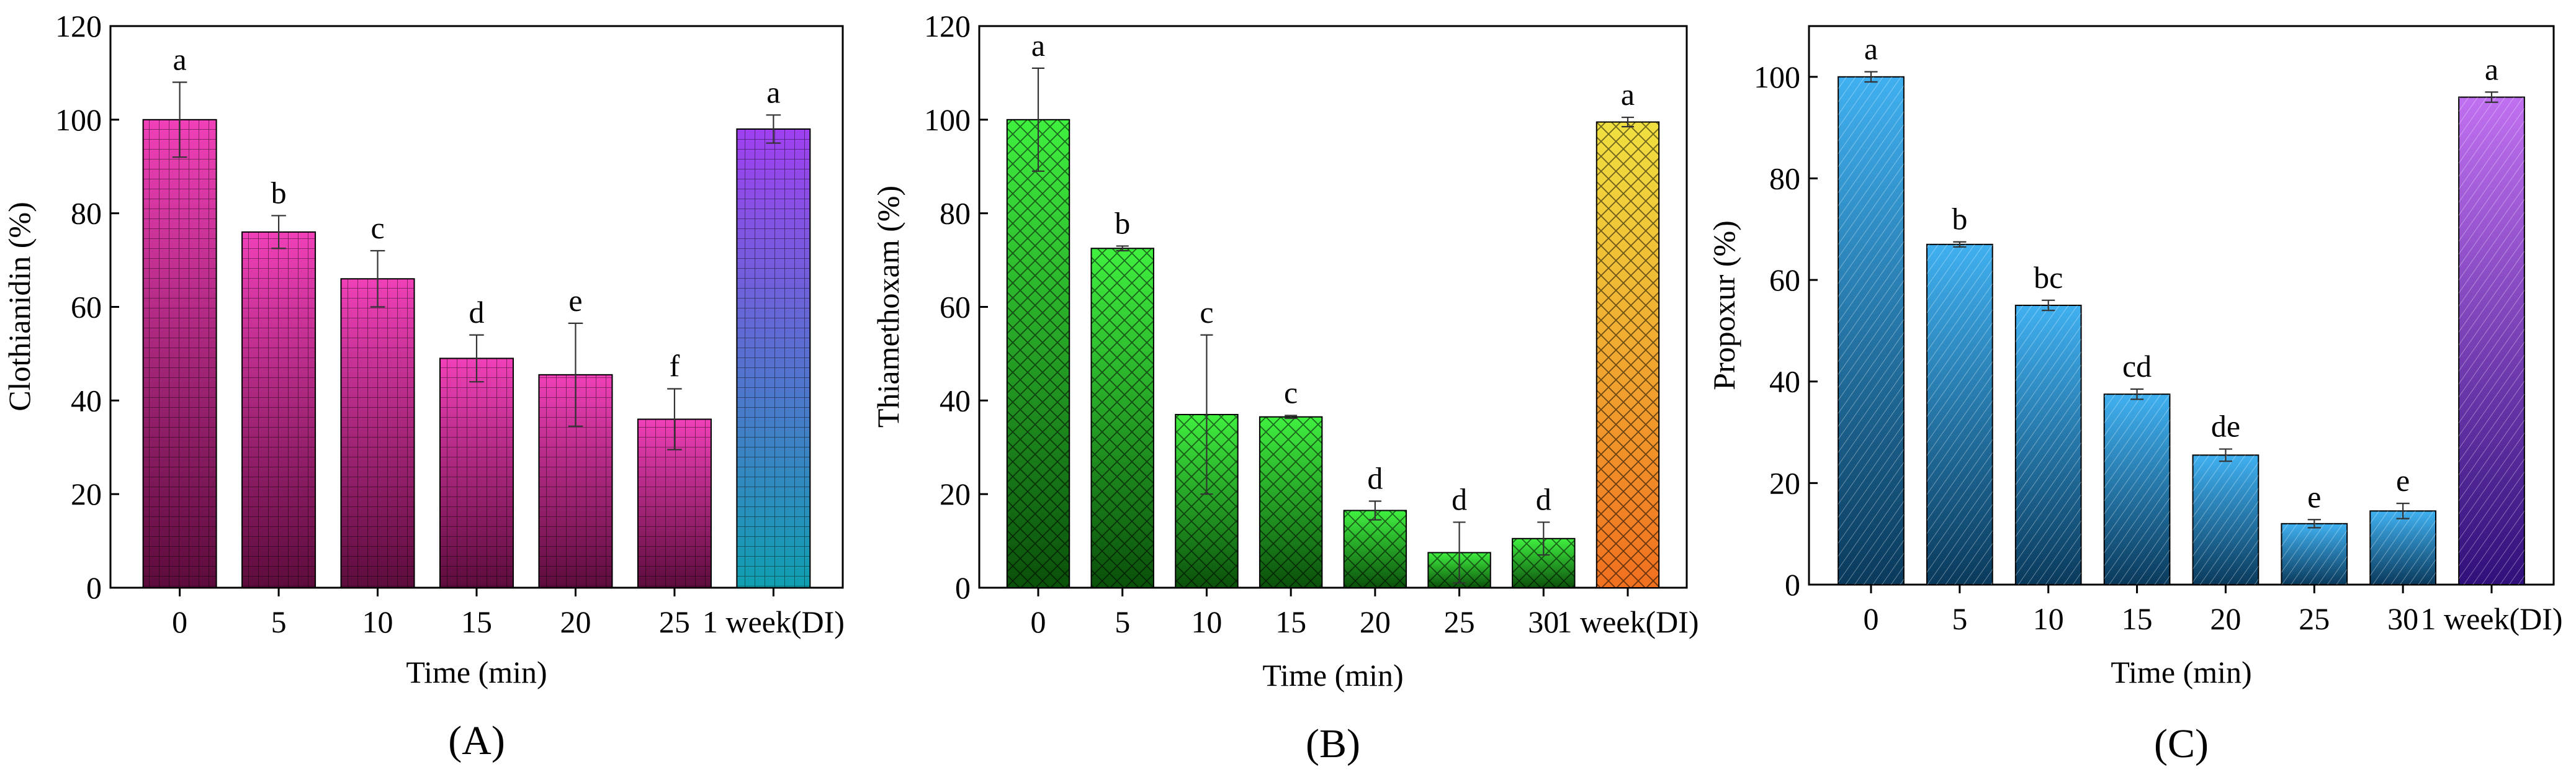 The height and width of the screenshot is (777, 2576). I want to click on x-ticks-c: 0 5 10 15 20 25 30 1 week(DI), so click(2213, 611).